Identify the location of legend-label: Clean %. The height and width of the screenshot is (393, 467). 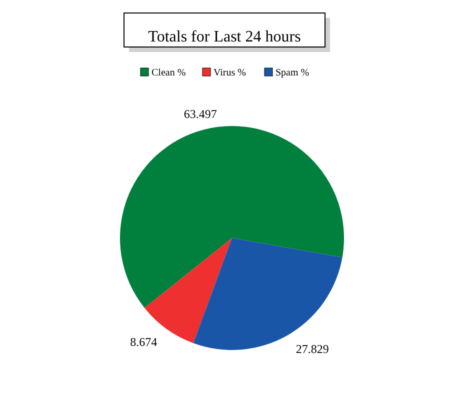
(169, 73).